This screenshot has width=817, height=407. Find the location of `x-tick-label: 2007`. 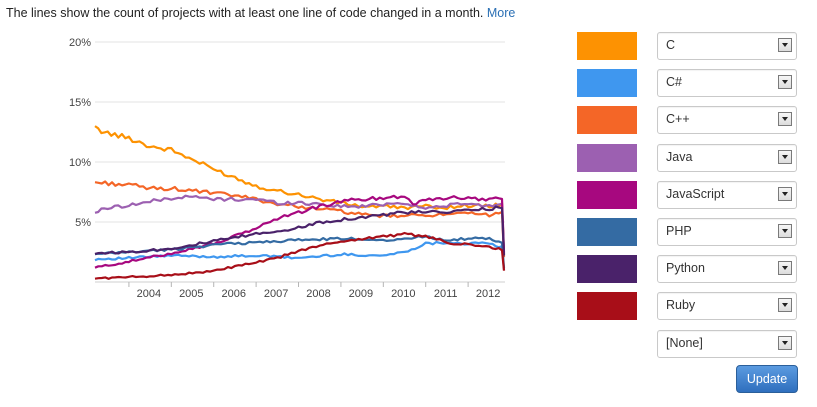

x-tick-label: 2007 is located at coordinates (276, 294).